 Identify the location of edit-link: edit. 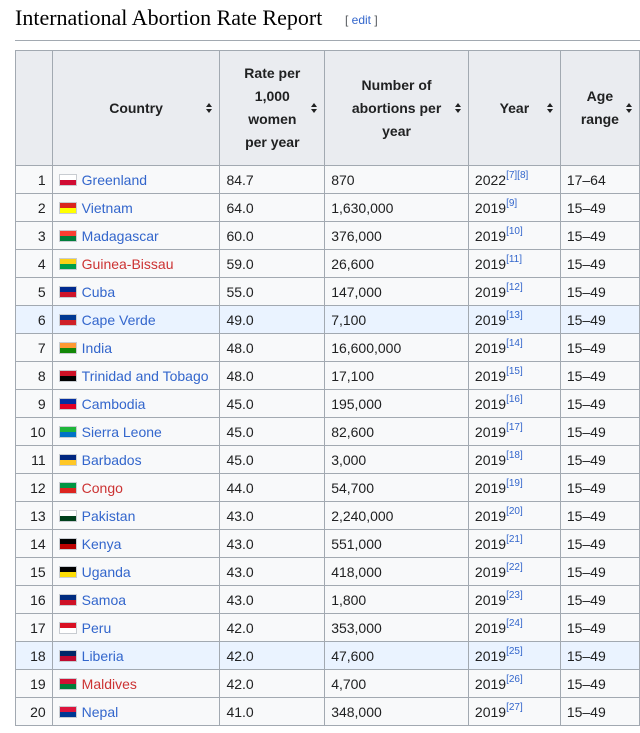
(361, 20).